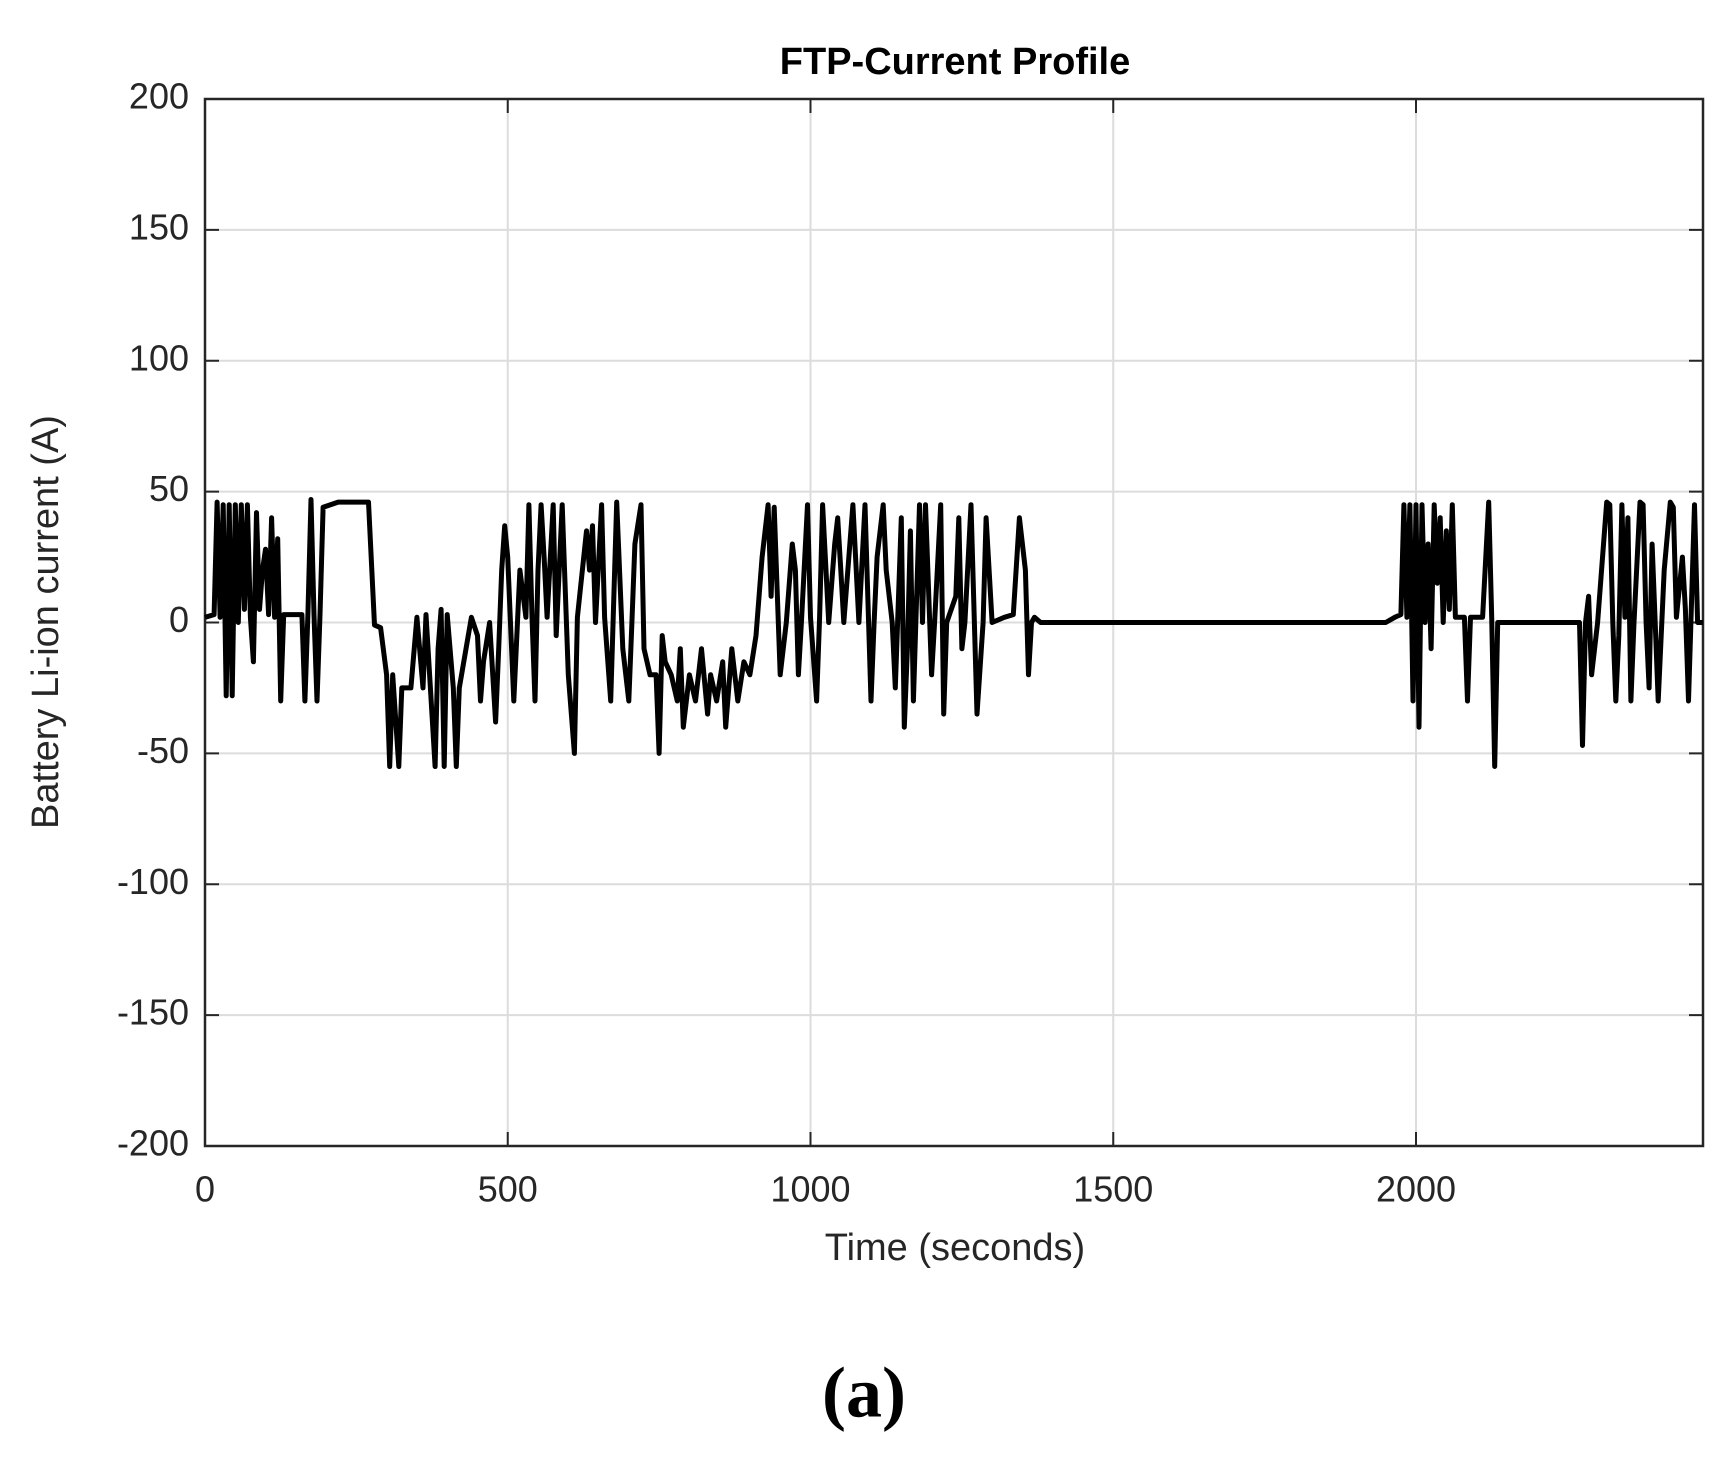 Image resolution: width=1727 pixels, height=1462 pixels. What do you see at coordinates (46, 622) in the screenshot?
I see `y-axis-label: Battery Li-ion current (A)` at bounding box center [46, 622].